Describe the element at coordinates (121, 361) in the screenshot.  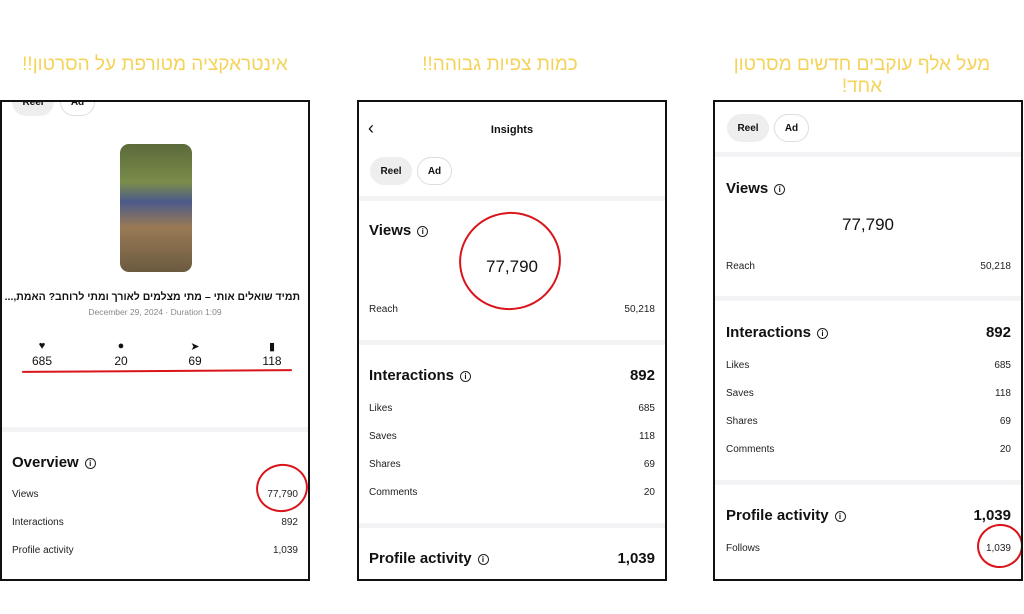
I see `comments-count: 20` at that location.